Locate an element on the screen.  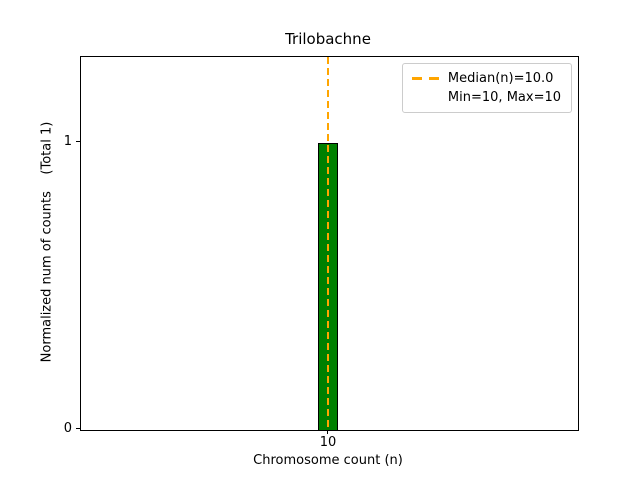
legend-label-minmax: Min=10, Max=10 is located at coordinates (504, 97).